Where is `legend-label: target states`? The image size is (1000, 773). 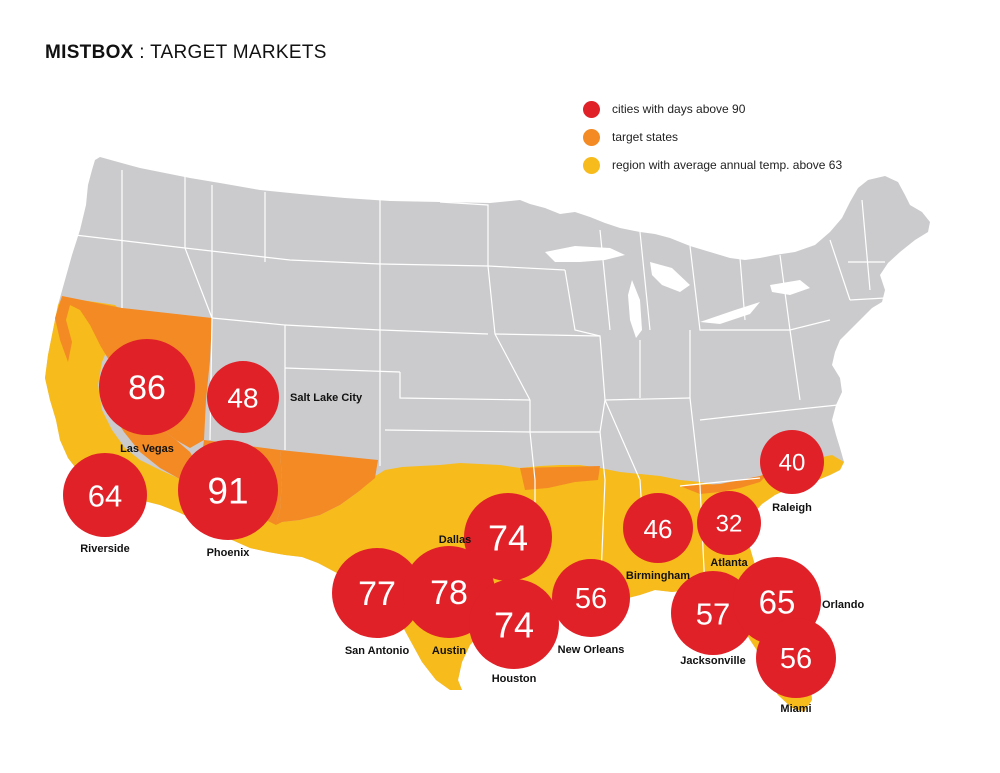 legend-label: target states is located at coordinates (645, 137).